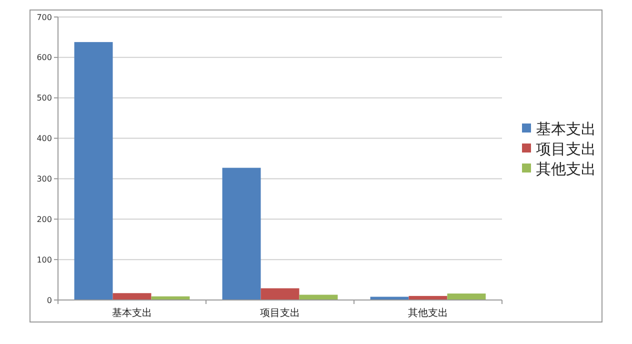 The image size is (632, 344). I want to click on x-tick-label: 基本支出, so click(132, 313).